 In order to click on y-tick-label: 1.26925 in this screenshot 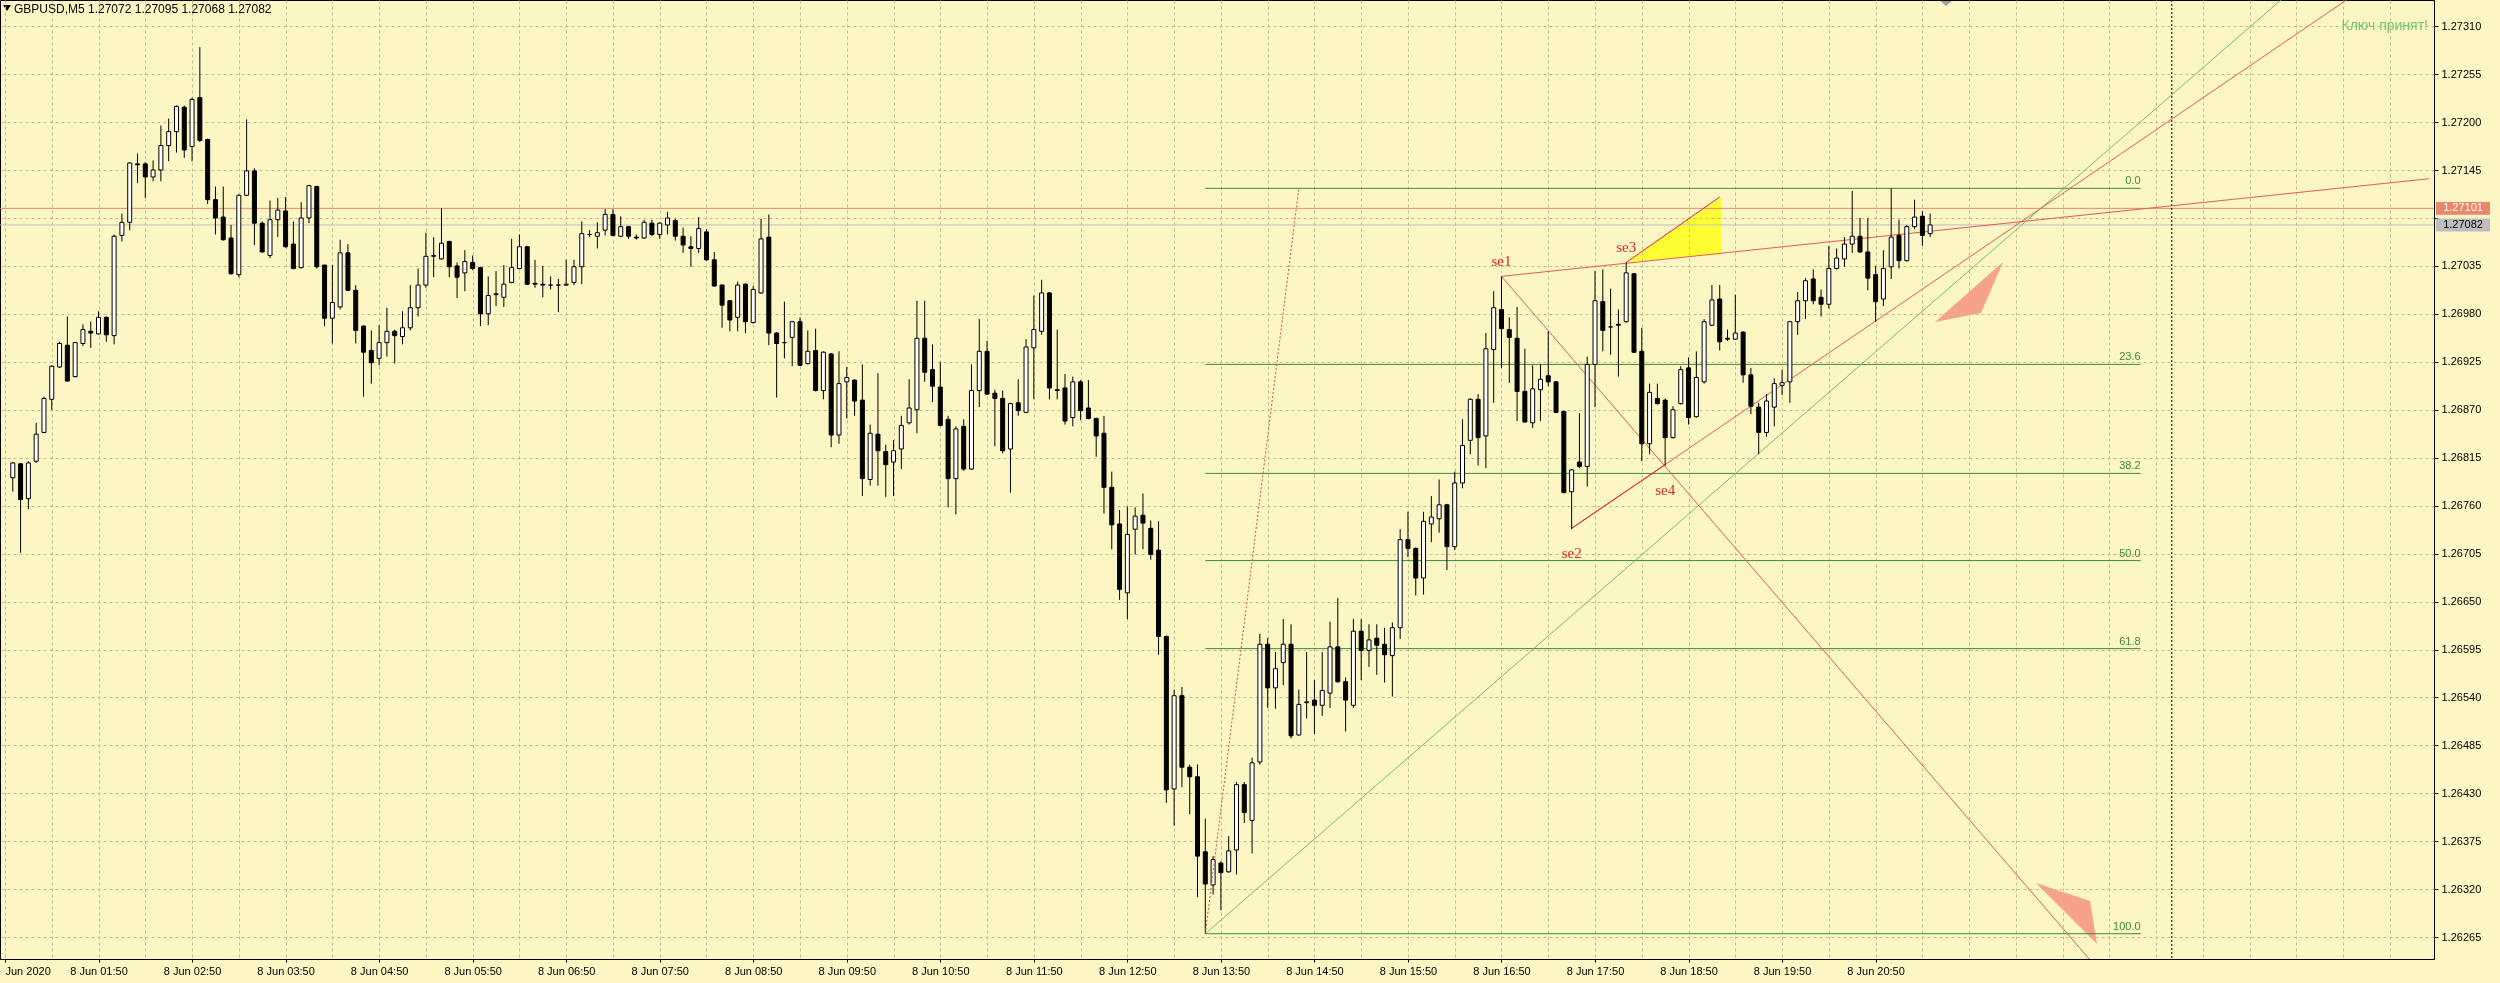, I will do `click(2461, 361)`.